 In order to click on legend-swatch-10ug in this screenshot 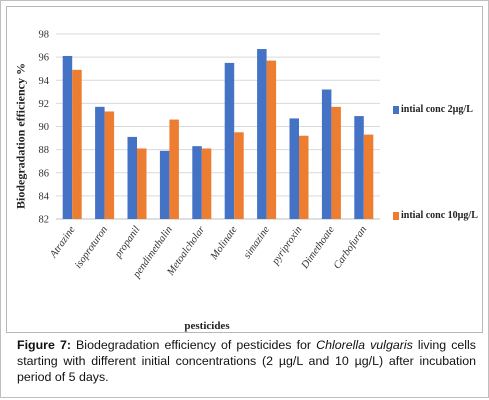, I will do `click(396, 215)`.